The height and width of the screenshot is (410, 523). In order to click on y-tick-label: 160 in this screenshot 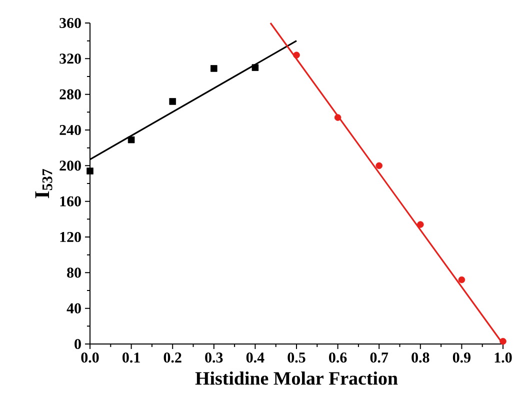, I will do `click(70, 201)`.